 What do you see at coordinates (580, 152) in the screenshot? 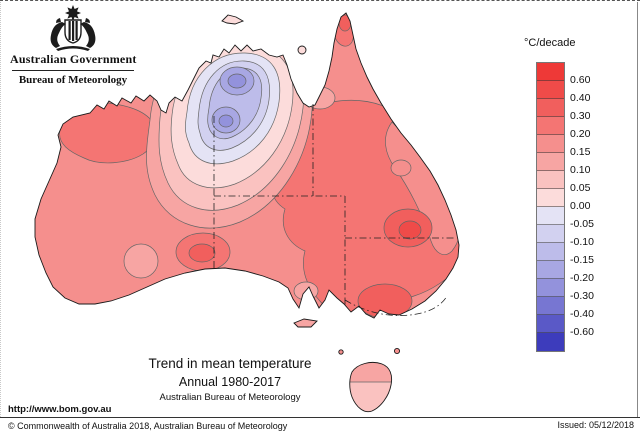
I see `legend-tick-label: 0.15` at bounding box center [580, 152].